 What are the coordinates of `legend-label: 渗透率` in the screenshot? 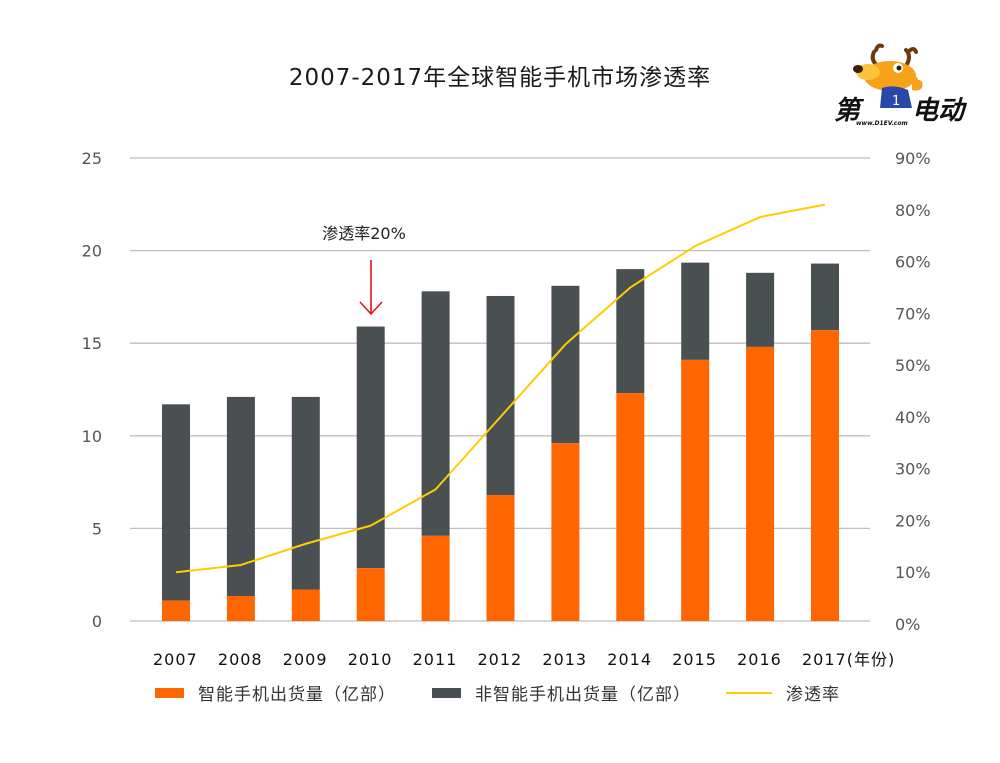 It's located at (813, 695).